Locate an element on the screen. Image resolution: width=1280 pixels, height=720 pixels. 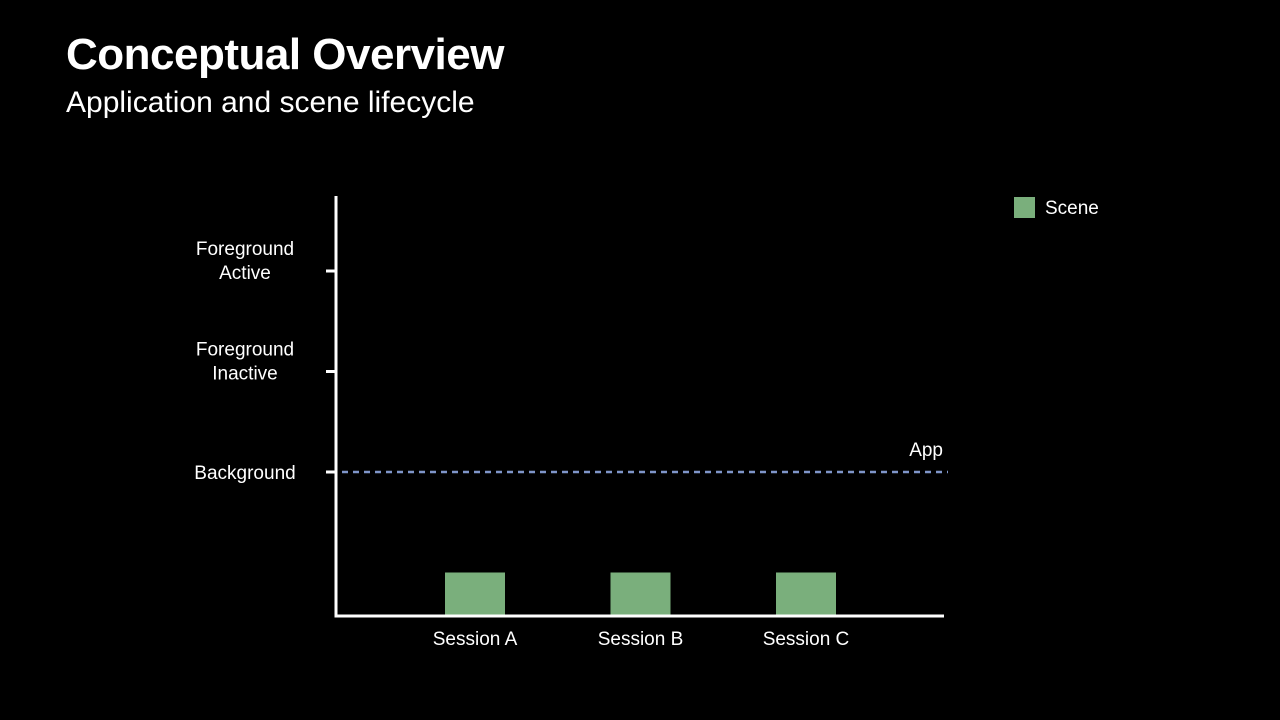
legend-label: Scene is located at coordinates (1072, 208).